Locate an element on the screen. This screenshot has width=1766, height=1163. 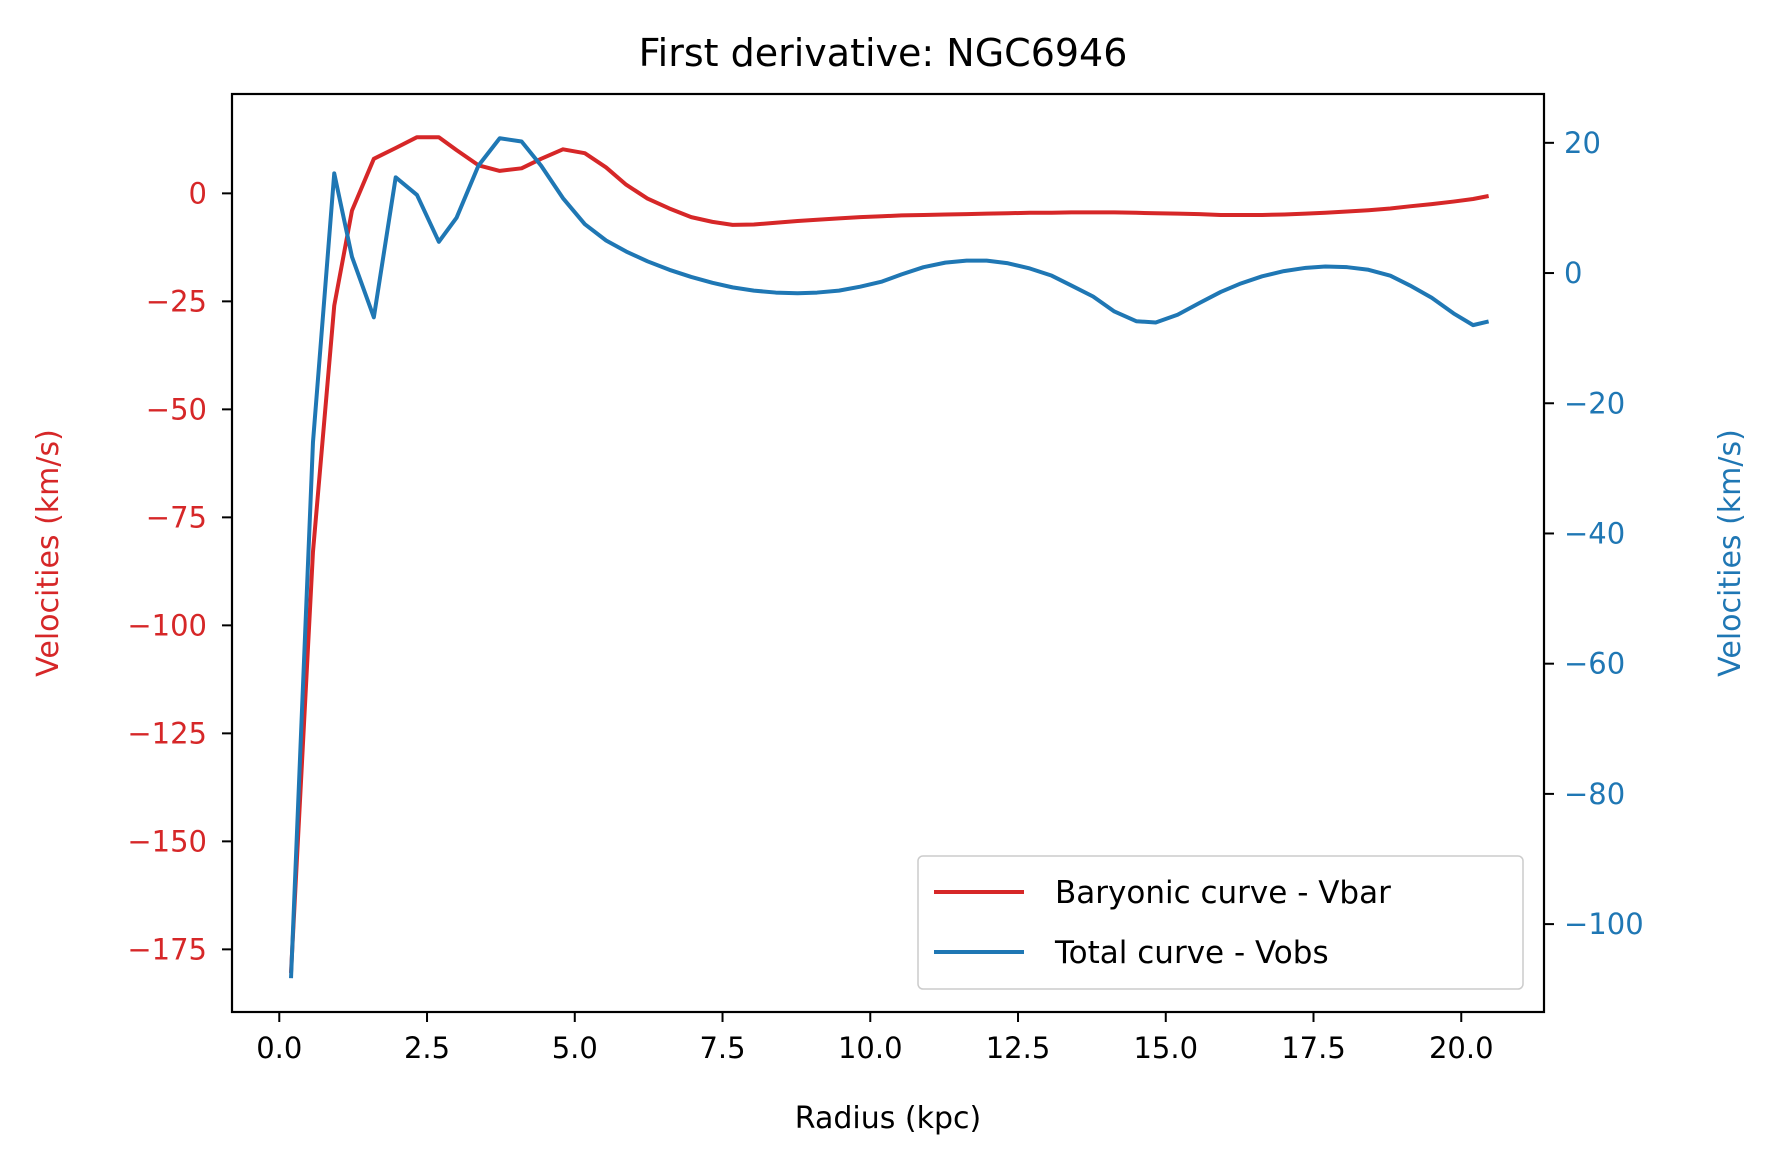
y-right-tick-label: −20 is located at coordinates (1594, 403).